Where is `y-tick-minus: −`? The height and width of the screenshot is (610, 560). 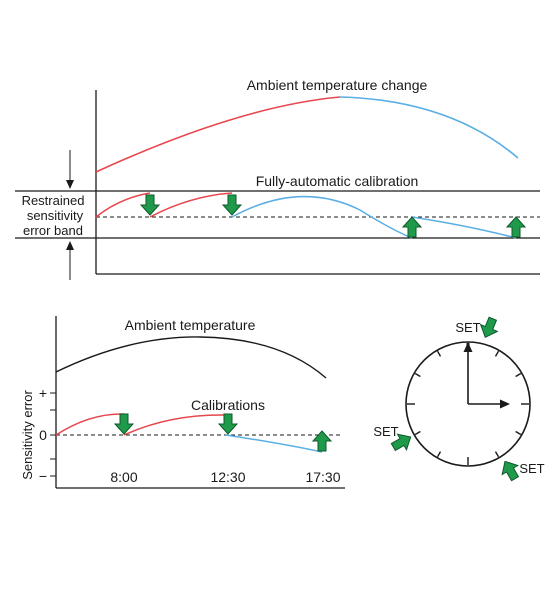 y-tick-minus: − is located at coordinates (43, 476).